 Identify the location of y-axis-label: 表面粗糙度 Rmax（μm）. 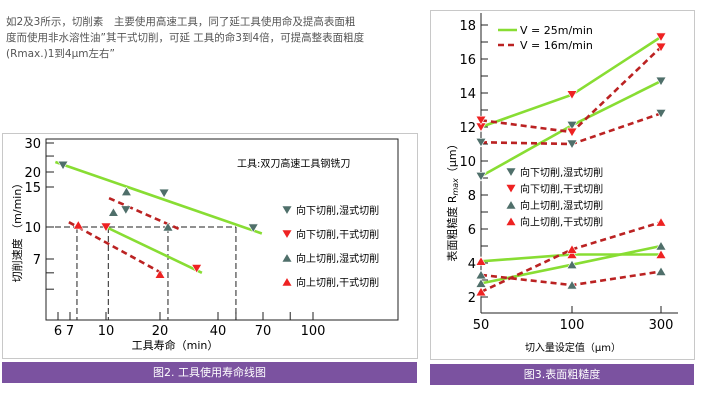
(452, 199).